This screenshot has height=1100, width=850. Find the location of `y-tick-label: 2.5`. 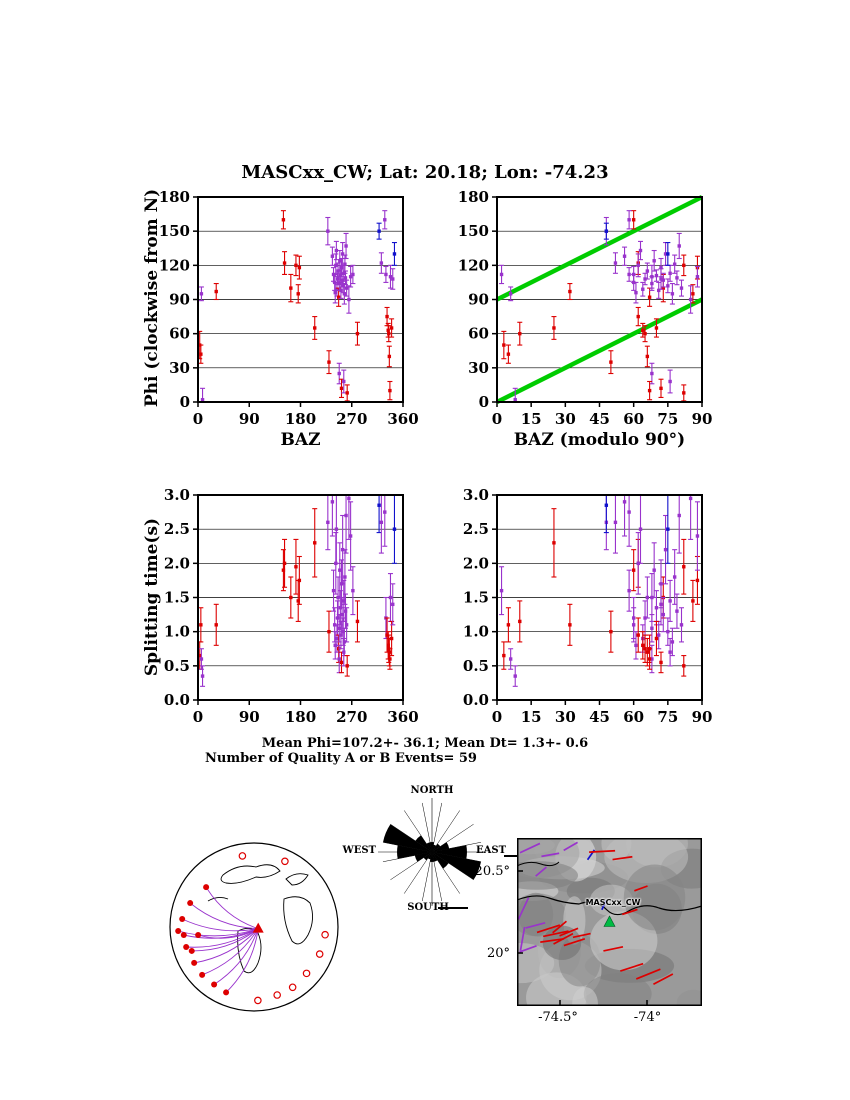

y-tick-label: 2.5 is located at coordinates (476, 529).